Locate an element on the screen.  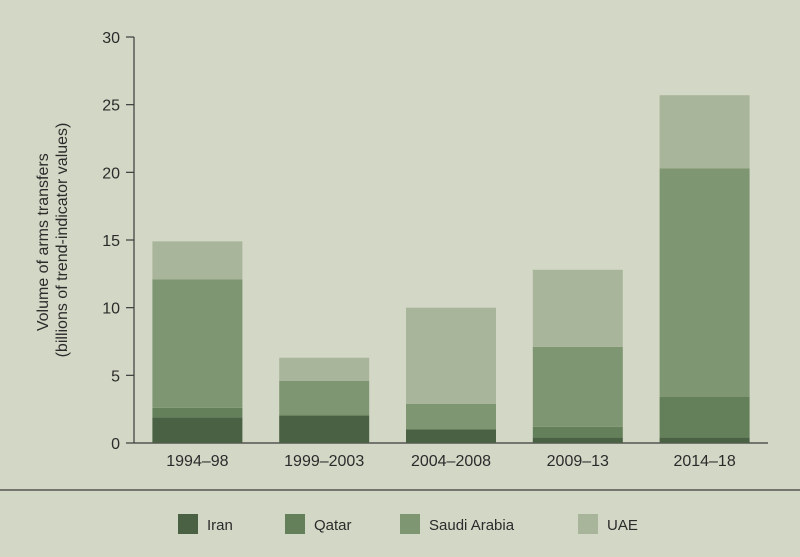
x-tick-label: 1994–98 is located at coordinates (197, 461).